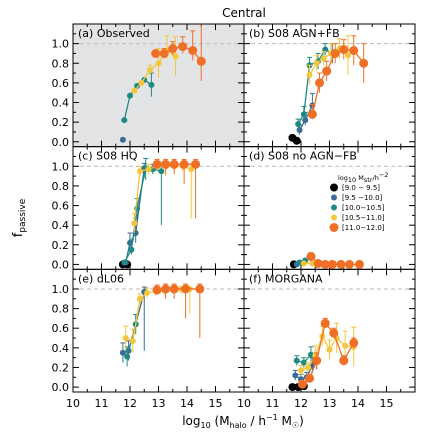  I want to click on panel-label: (d) S08 no AGN−FB, so click(303, 156).